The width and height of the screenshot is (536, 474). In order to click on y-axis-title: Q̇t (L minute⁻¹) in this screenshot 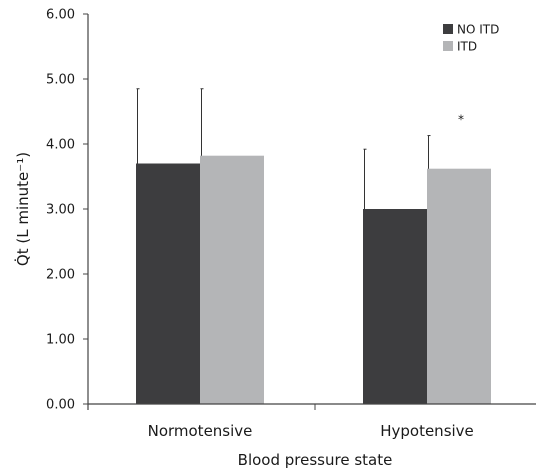, I will do `click(22, 209)`.